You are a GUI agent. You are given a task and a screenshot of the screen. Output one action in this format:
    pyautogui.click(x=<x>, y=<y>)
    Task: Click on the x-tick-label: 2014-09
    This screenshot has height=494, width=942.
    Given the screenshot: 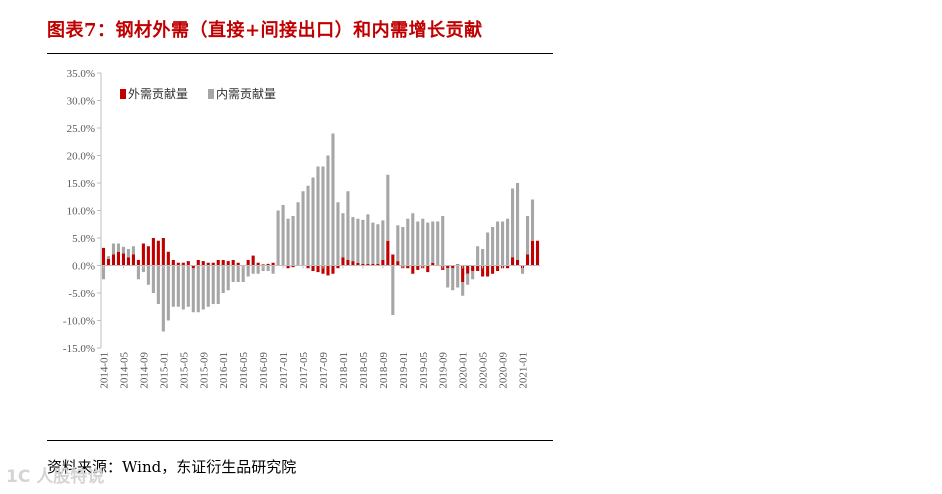 What is the action you would take?
    pyautogui.click(x=144, y=370)
    